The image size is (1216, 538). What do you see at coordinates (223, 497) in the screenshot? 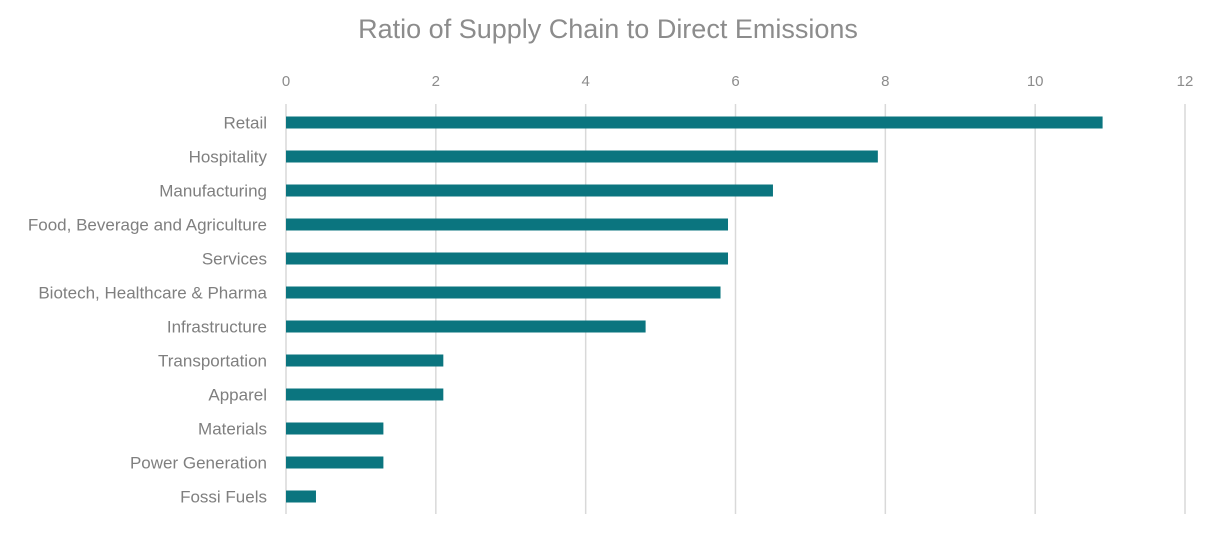
I see `category-label: Fossi Fuels` at bounding box center [223, 497].